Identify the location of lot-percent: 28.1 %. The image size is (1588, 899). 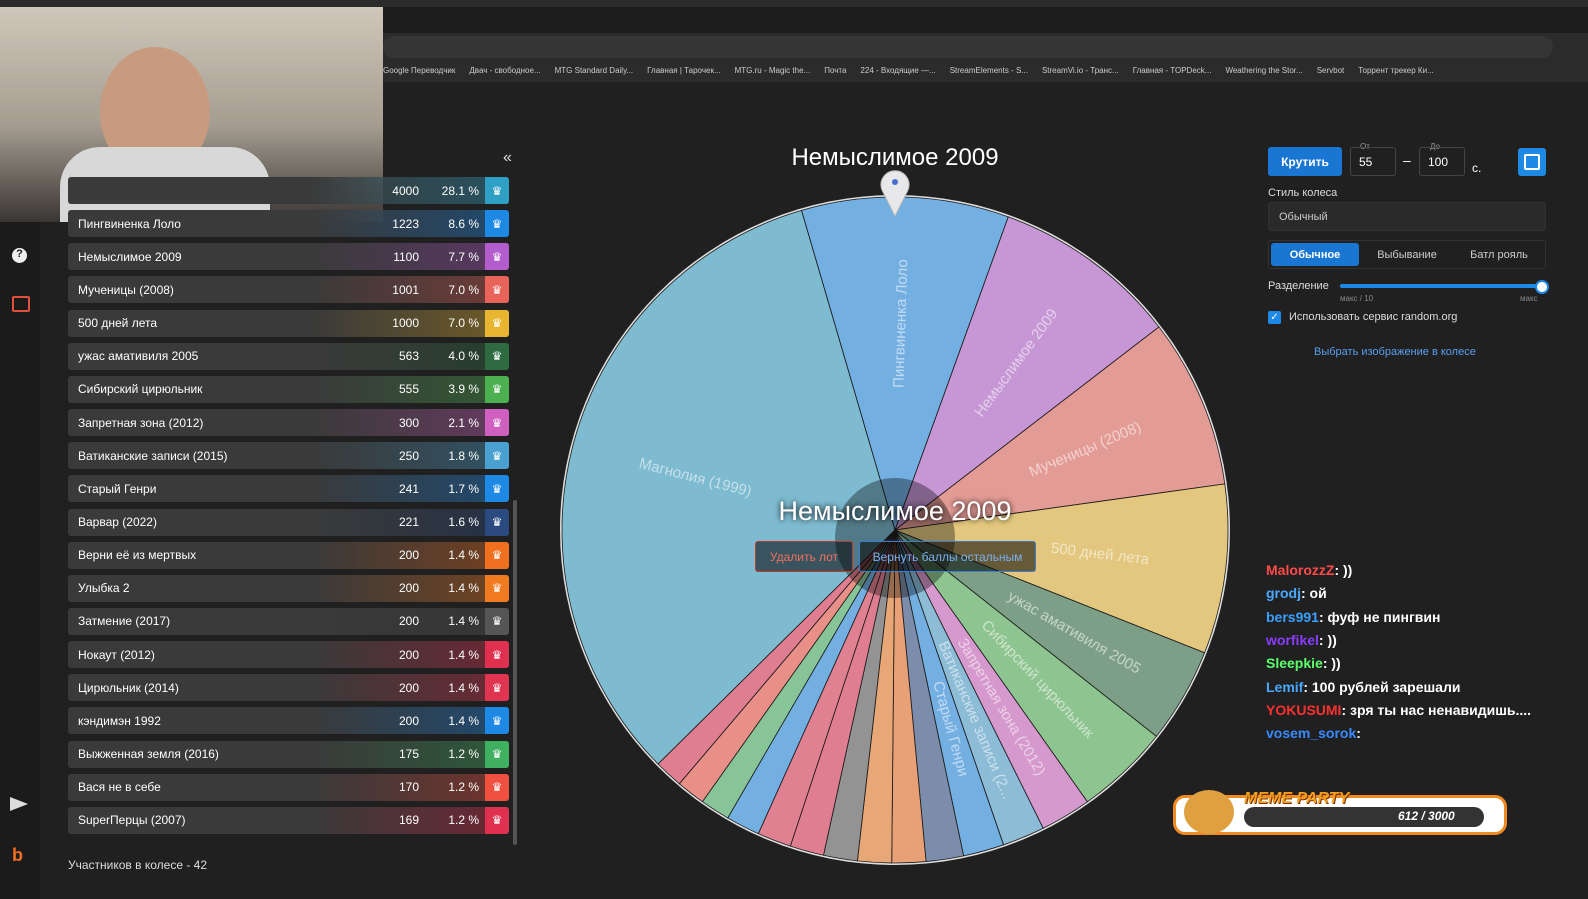
(460, 190).